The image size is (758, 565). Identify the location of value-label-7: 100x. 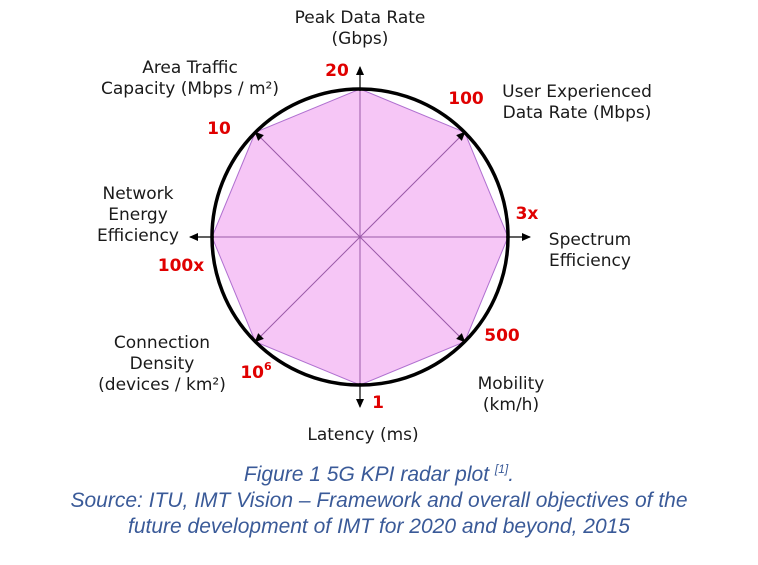
(181, 266).